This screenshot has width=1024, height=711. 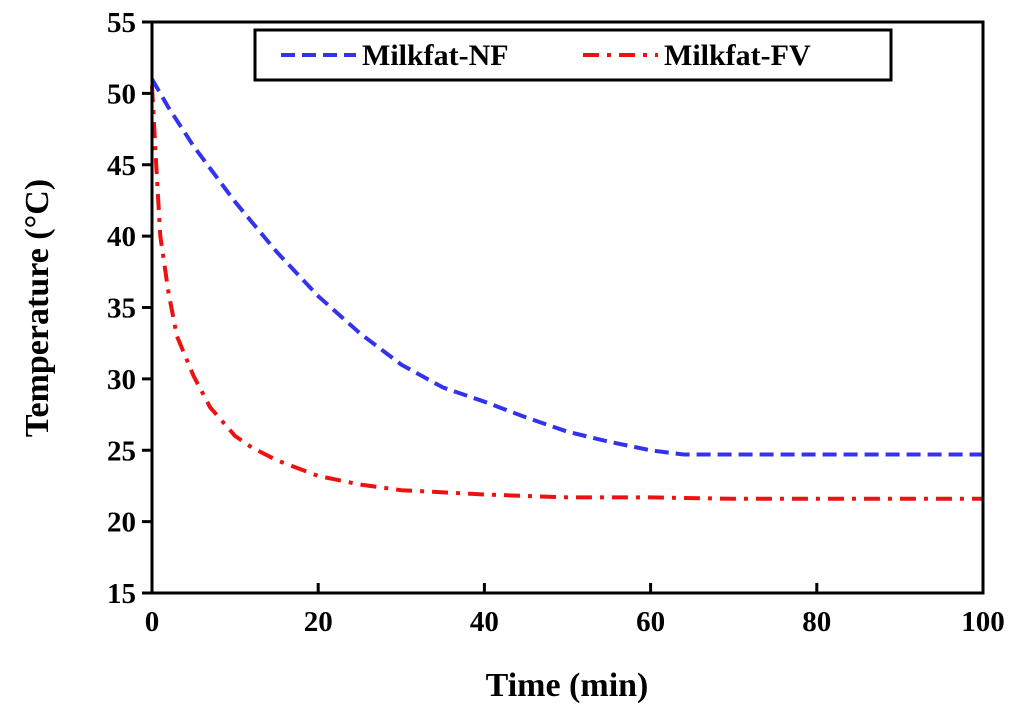 I want to click on legend-label-milkfat-nf: Milkfat-NF, so click(x=435, y=55).